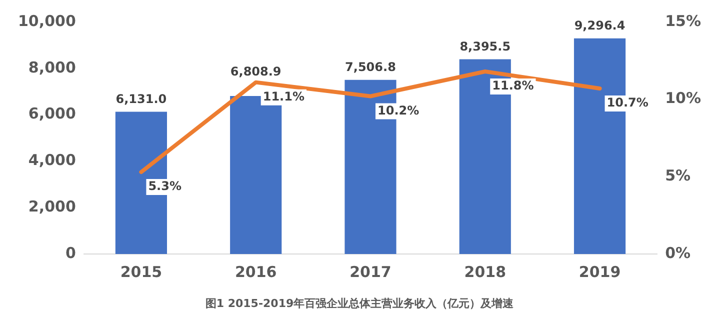 This screenshot has height=322, width=719. I want to click on x-tick-label: 2018, so click(485, 271).